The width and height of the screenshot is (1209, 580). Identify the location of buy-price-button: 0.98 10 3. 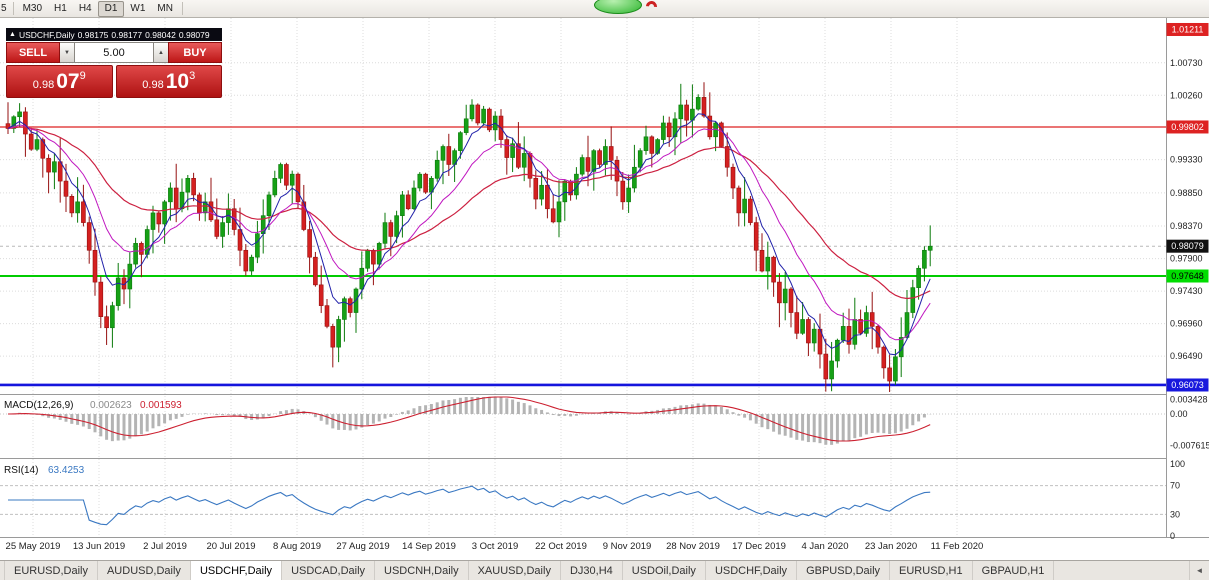
(168, 81).